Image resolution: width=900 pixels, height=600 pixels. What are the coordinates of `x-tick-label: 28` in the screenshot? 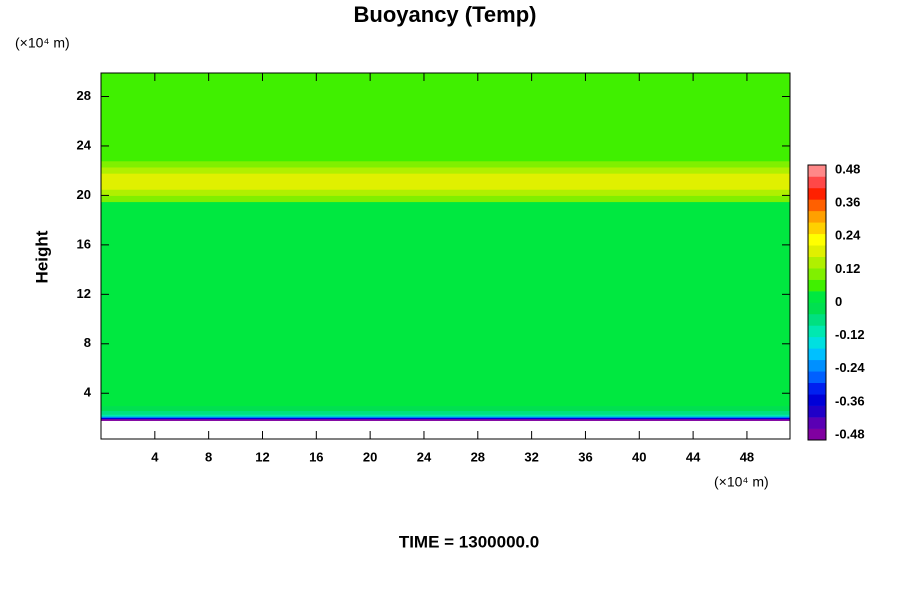 It's located at (478, 456).